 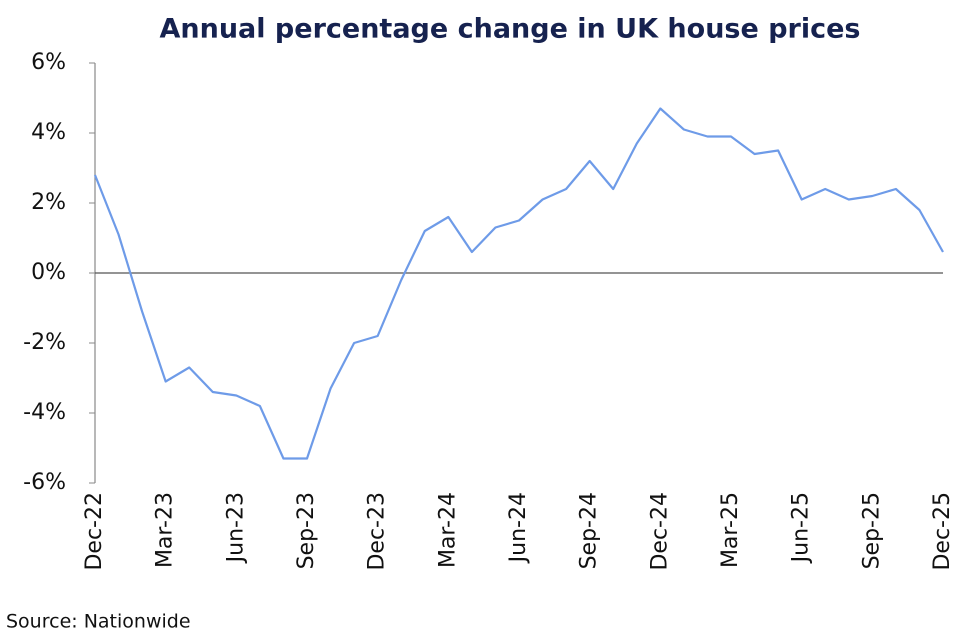 What do you see at coordinates (589, 530) in the screenshot?
I see `x-tick-label: Sep-24` at bounding box center [589, 530].